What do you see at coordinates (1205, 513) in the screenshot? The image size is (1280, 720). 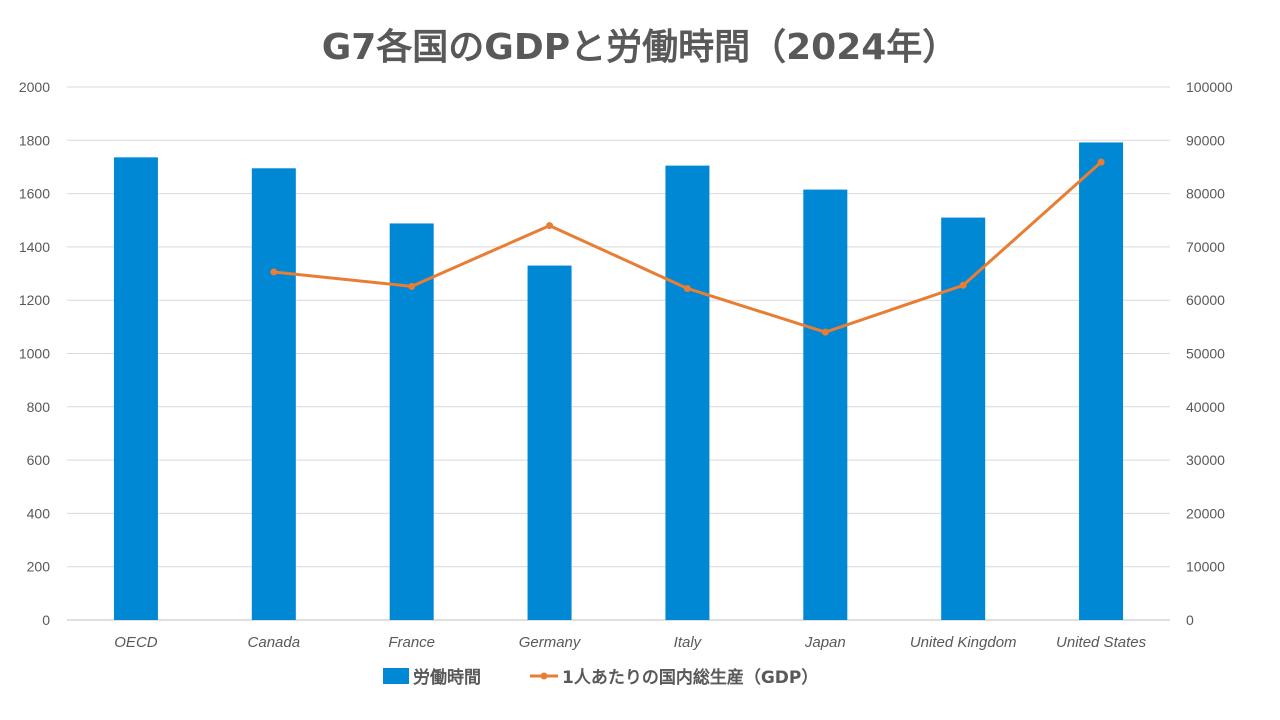 I see `right-tick-label: 20000` at bounding box center [1205, 513].